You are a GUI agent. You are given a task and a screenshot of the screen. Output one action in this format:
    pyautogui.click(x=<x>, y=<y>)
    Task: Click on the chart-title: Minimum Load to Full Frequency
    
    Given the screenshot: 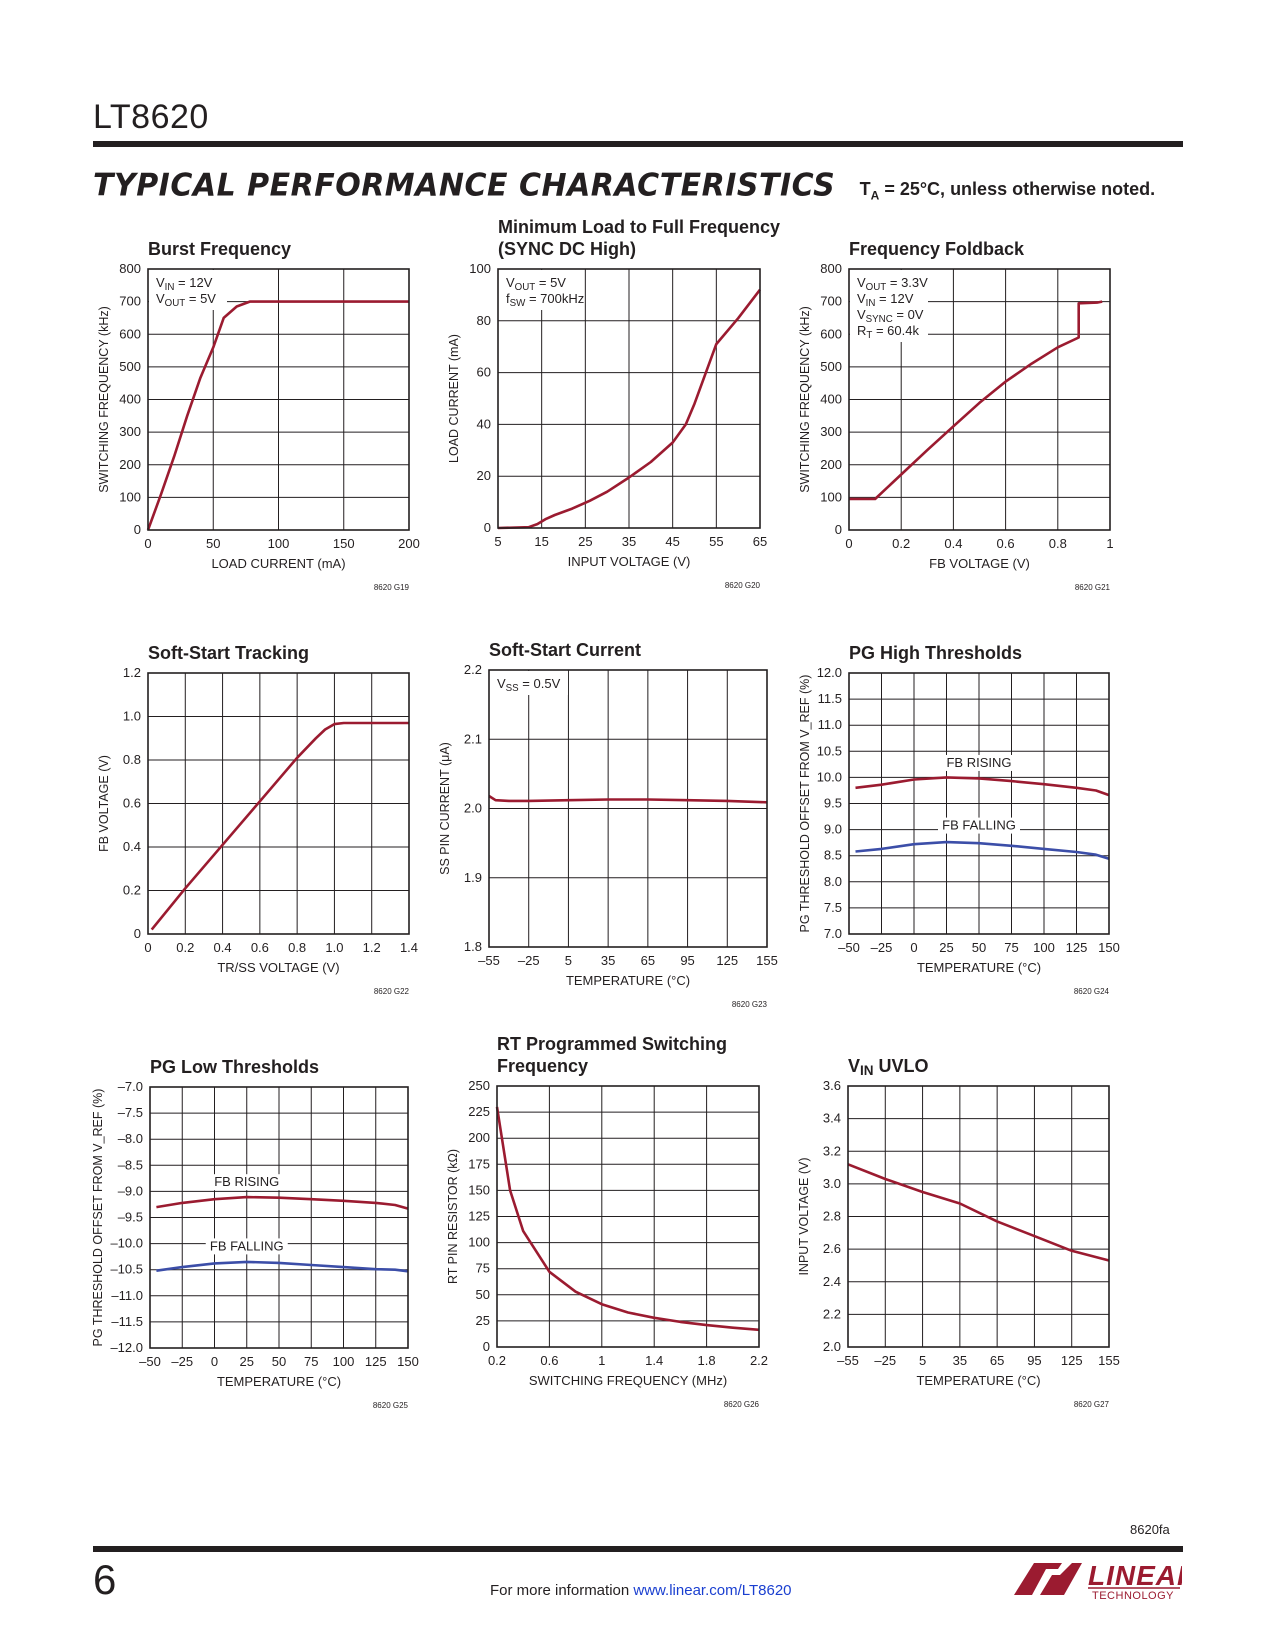 What is the action you would take?
    pyautogui.click(x=639, y=227)
    